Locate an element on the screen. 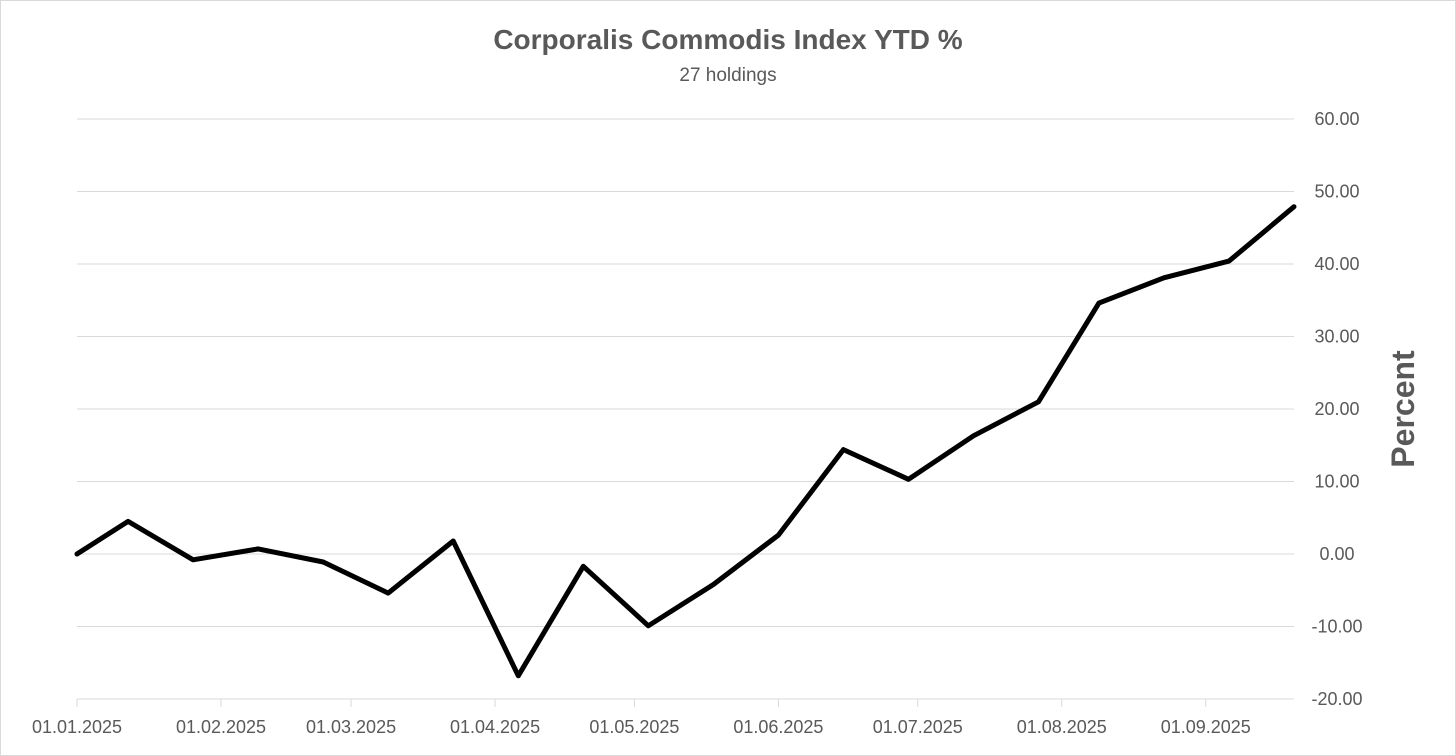  chart-title: Corporalis Commodis Index YTD % is located at coordinates (727, 39).